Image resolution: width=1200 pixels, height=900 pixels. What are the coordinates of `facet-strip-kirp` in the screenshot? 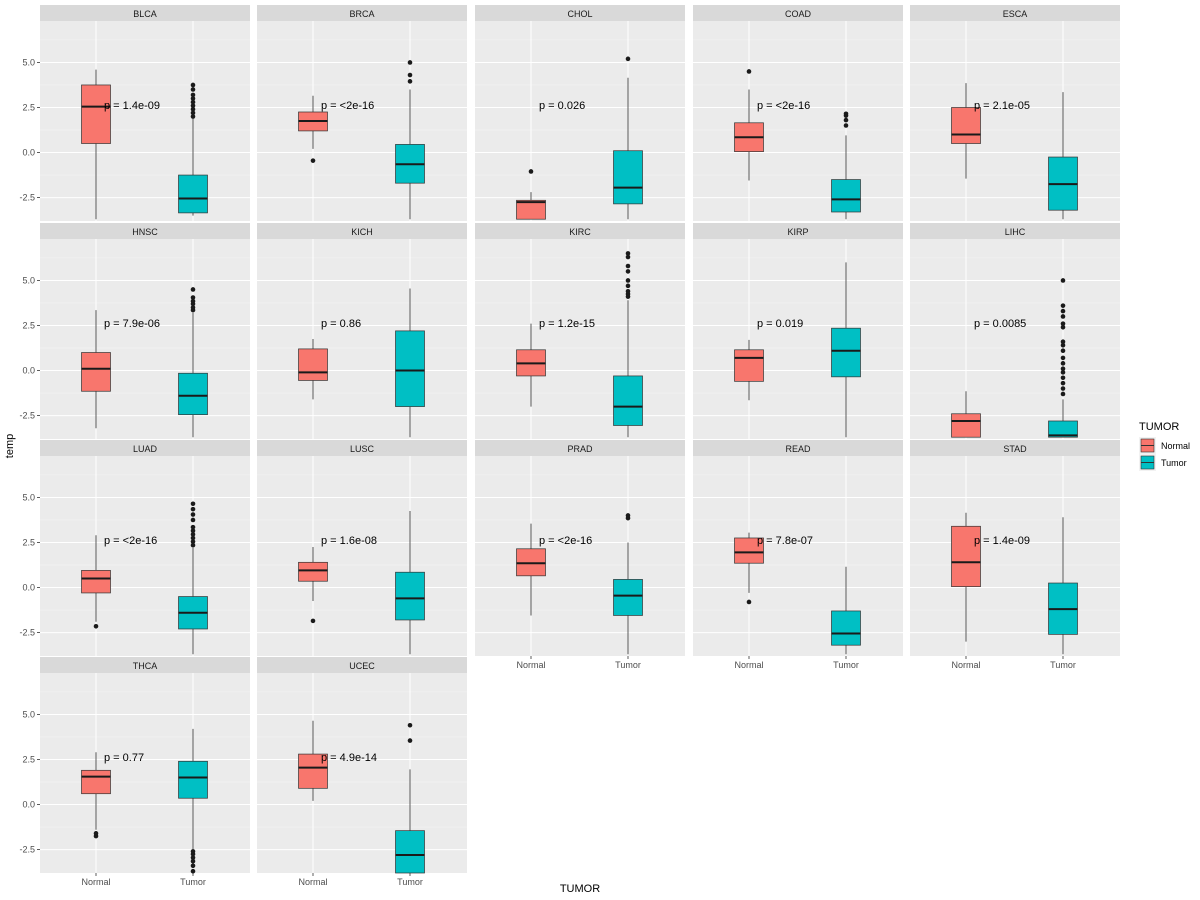 It's located at (798, 231).